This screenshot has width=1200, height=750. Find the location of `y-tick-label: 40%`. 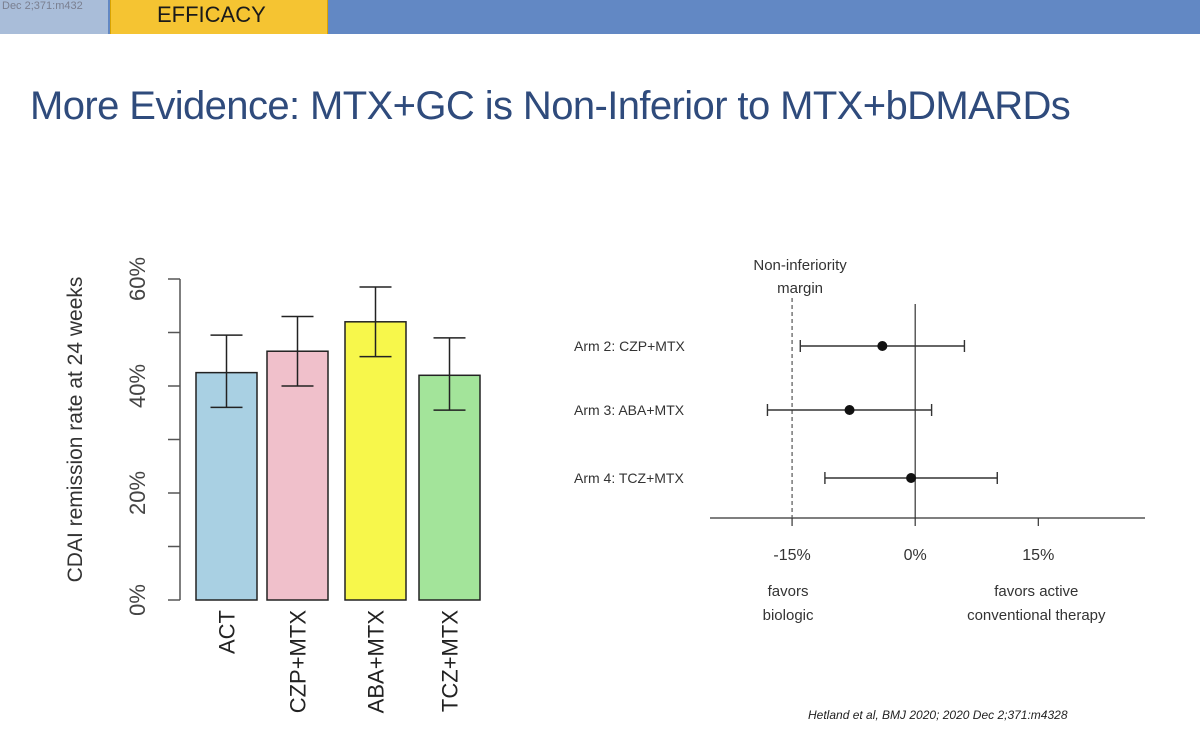

y-tick-label: 40% is located at coordinates (137, 386).